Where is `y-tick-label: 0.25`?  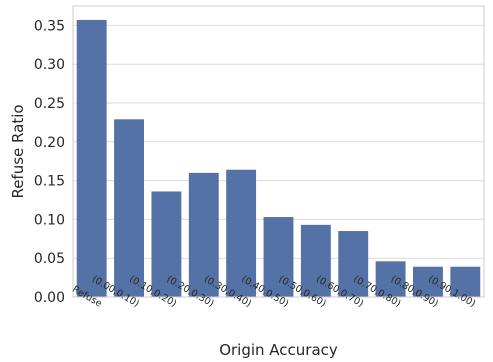
y-tick-label: 0.25 is located at coordinates (49, 104).